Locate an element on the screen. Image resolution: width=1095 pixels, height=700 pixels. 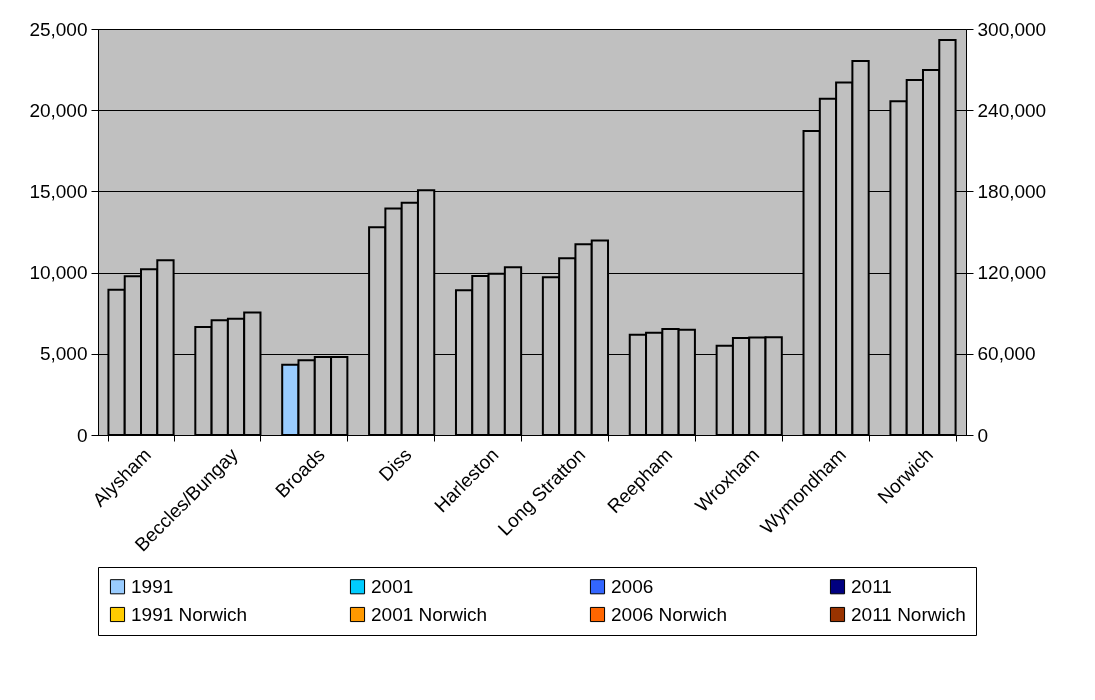
y-tick-label: 5,000 is located at coordinates (63, 354).